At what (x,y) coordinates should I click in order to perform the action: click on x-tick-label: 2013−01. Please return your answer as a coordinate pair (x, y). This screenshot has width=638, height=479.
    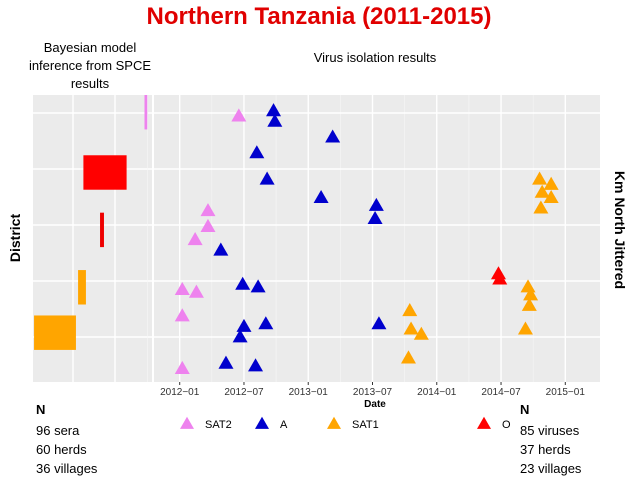
    Looking at the image, I should click on (309, 392).